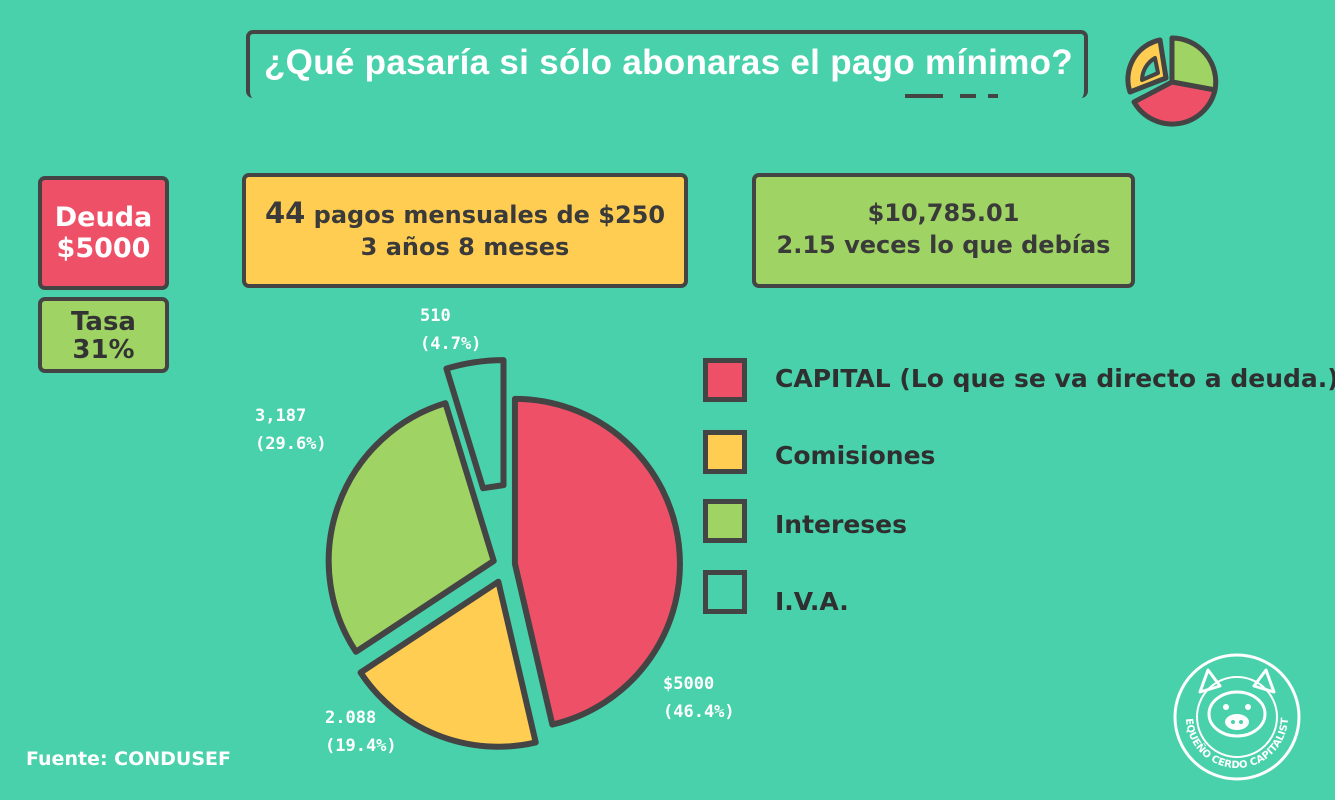 This screenshot has width=1335, height=800. What do you see at coordinates (943, 230) in the screenshot?
I see `total-box: $10,785.01 2.15 veces lo que debías` at bounding box center [943, 230].